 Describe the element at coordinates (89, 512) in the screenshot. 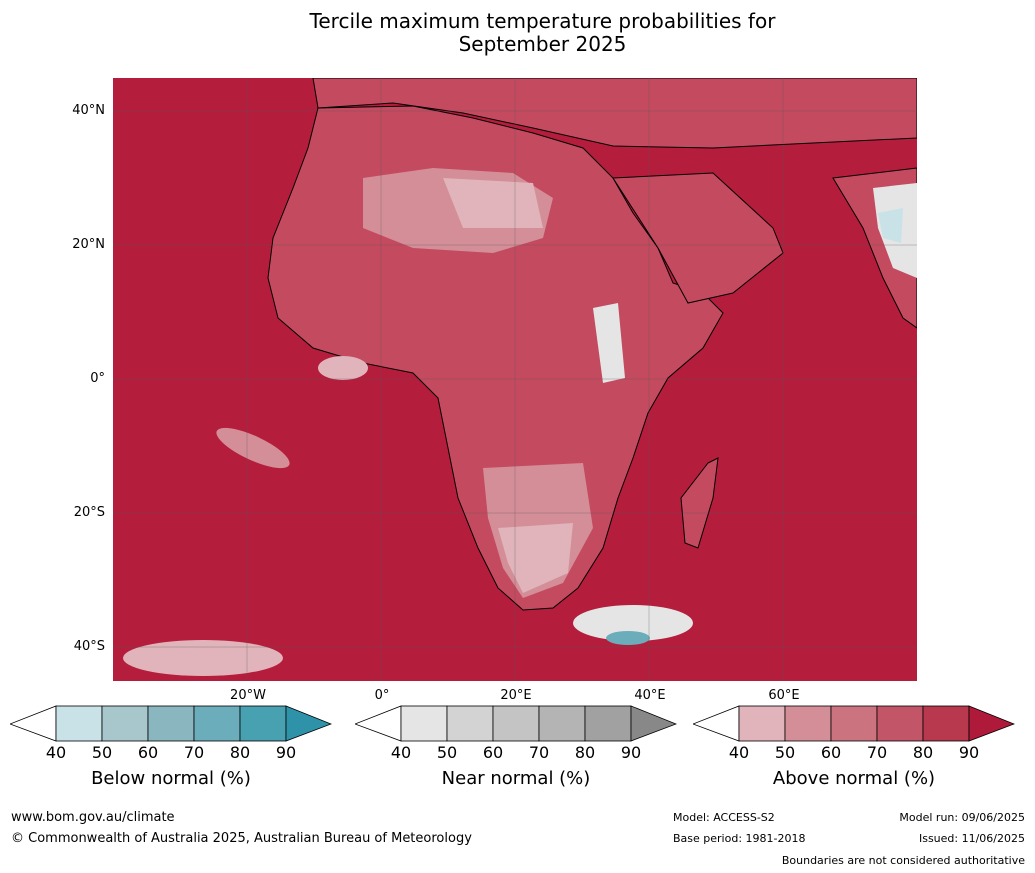

I see `lat-label-20s: 20°S` at that location.